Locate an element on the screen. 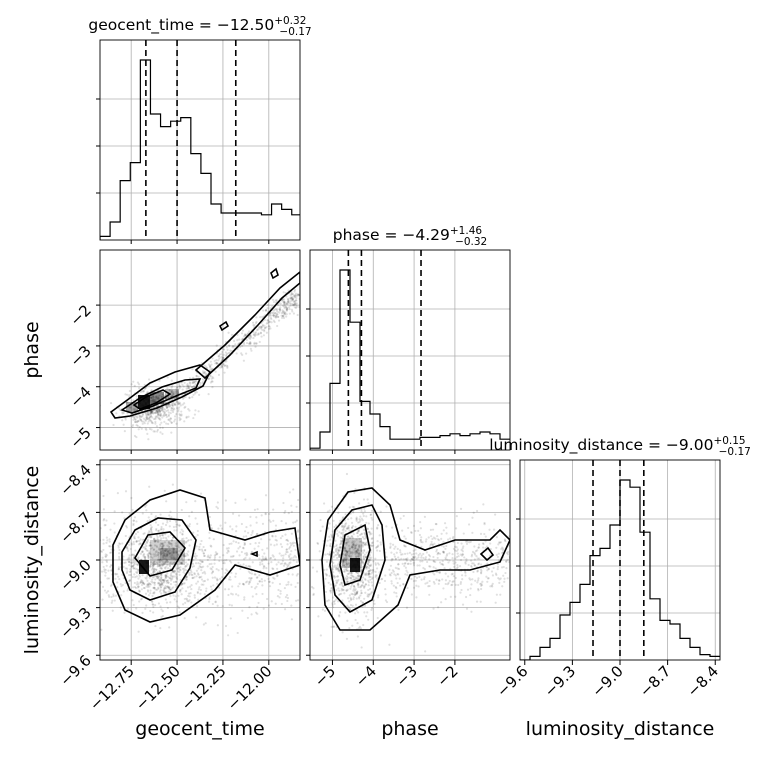 The height and width of the screenshot is (760, 760). density-cell is located at coordinates (352, 553).